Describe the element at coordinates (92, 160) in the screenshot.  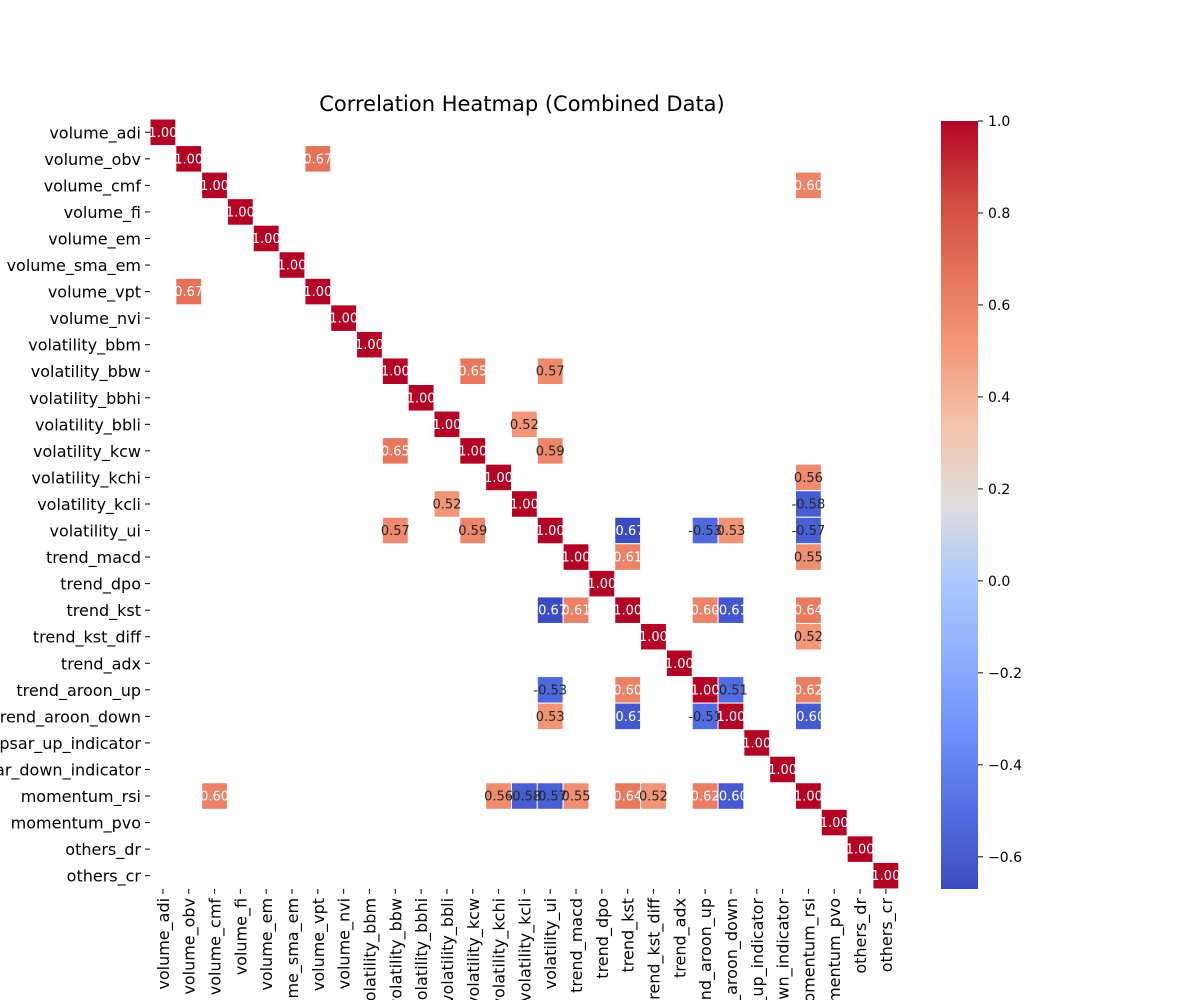
I see `y-tick-label: volume_obv` at that location.